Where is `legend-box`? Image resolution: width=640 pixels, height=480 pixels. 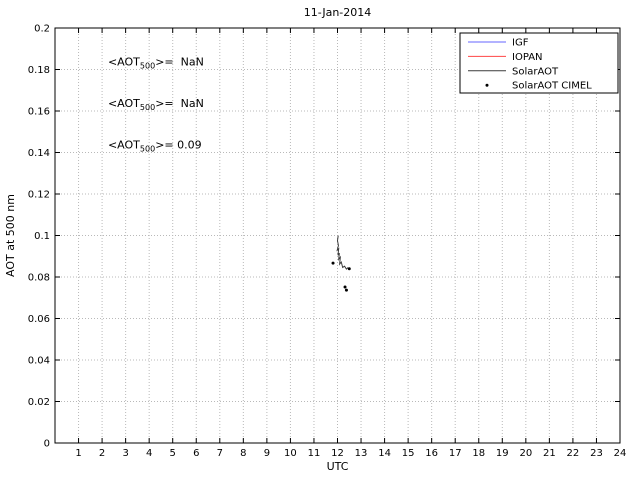 legend-box is located at coordinates (539, 63).